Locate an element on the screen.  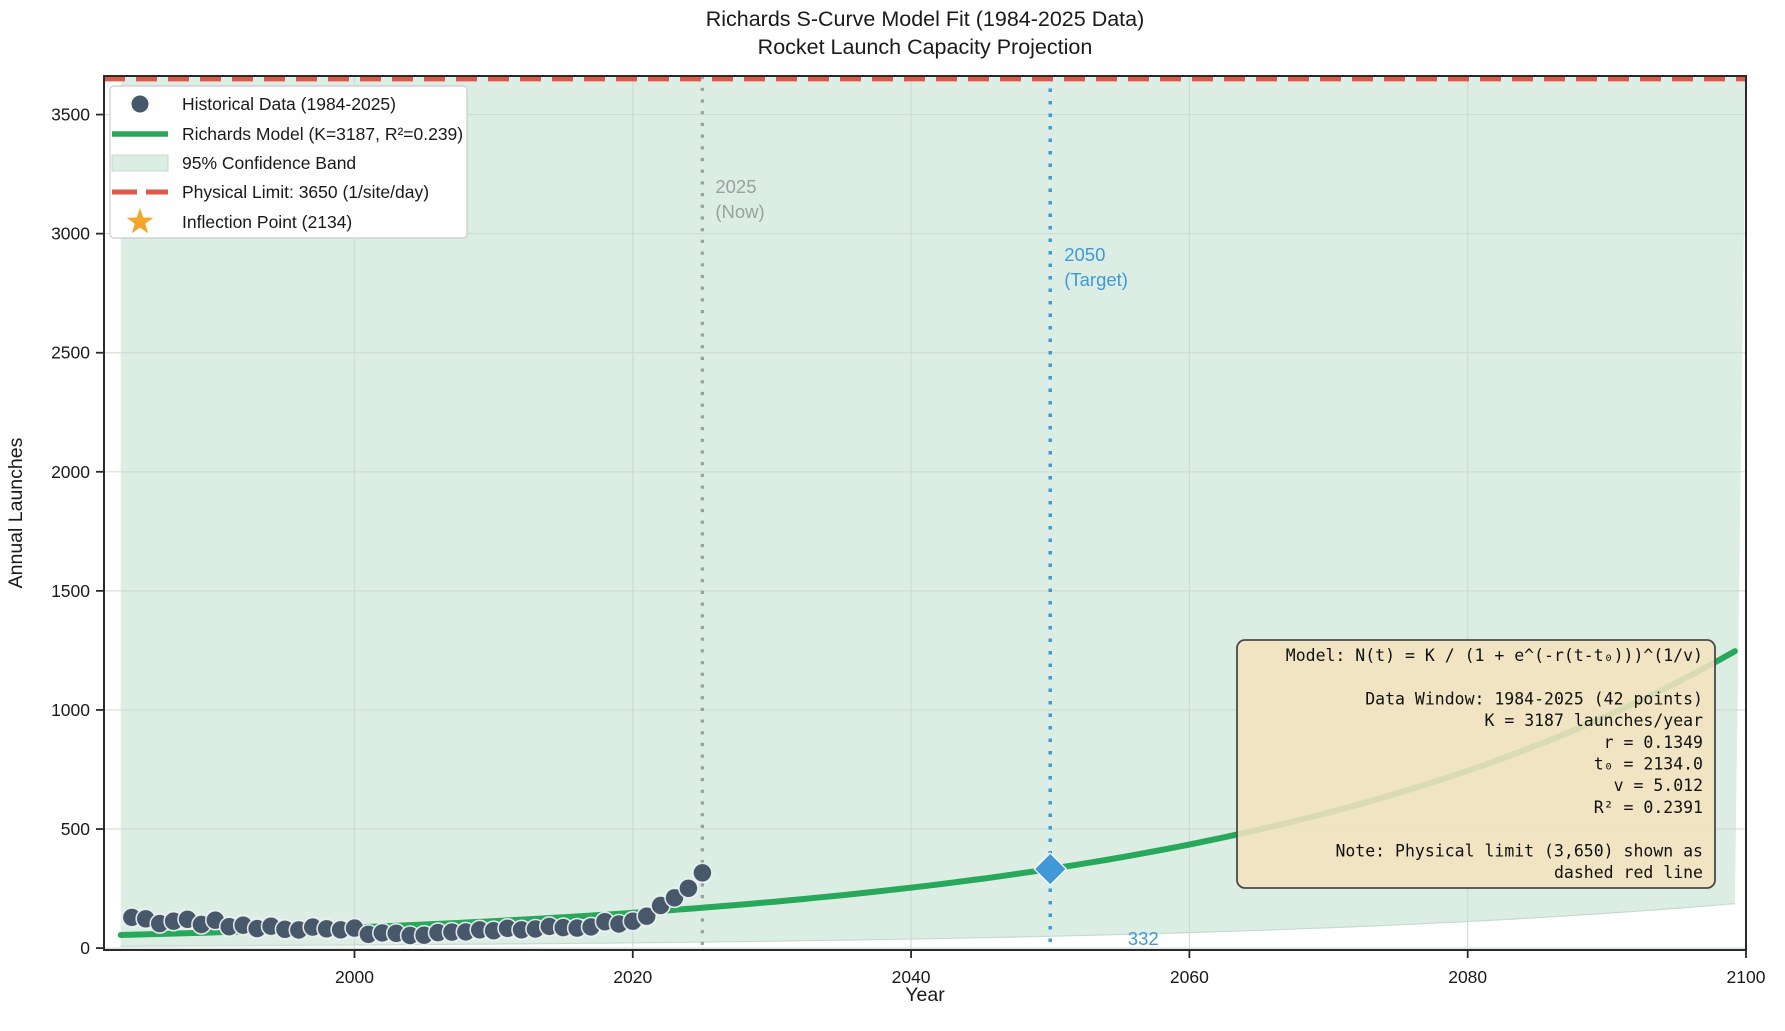
now-label-line2: (Now) is located at coordinates (739, 211).